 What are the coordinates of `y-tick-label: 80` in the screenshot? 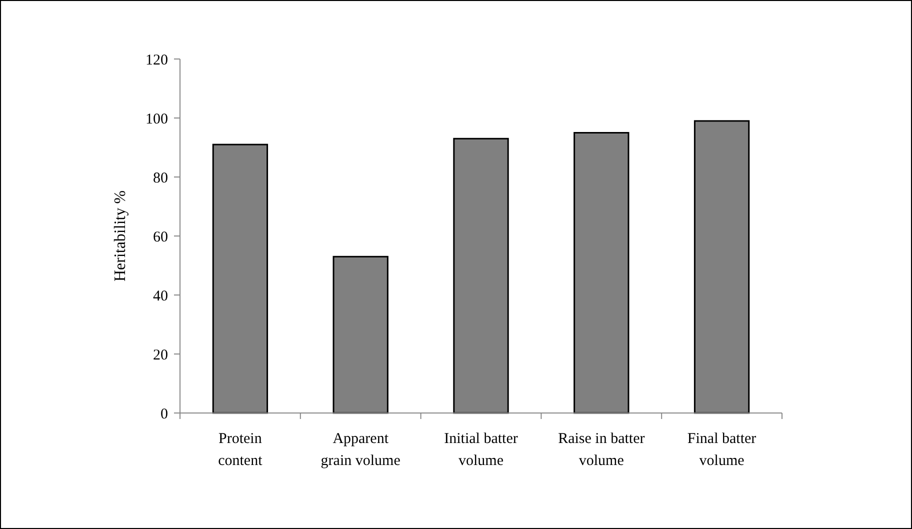 It's located at (160, 178).